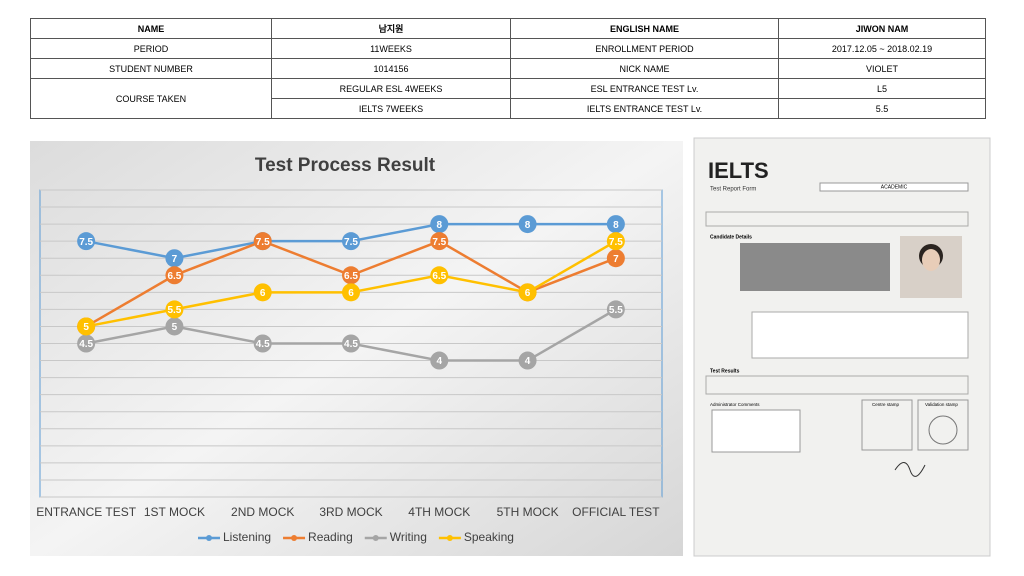 The width and height of the screenshot is (1024, 576). I want to click on stamp, so click(943, 430).